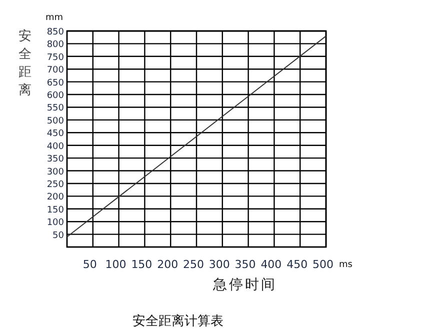 This screenshot has height=330, width=421. I want to click on y-tick-label: 800, so click(55, 45).